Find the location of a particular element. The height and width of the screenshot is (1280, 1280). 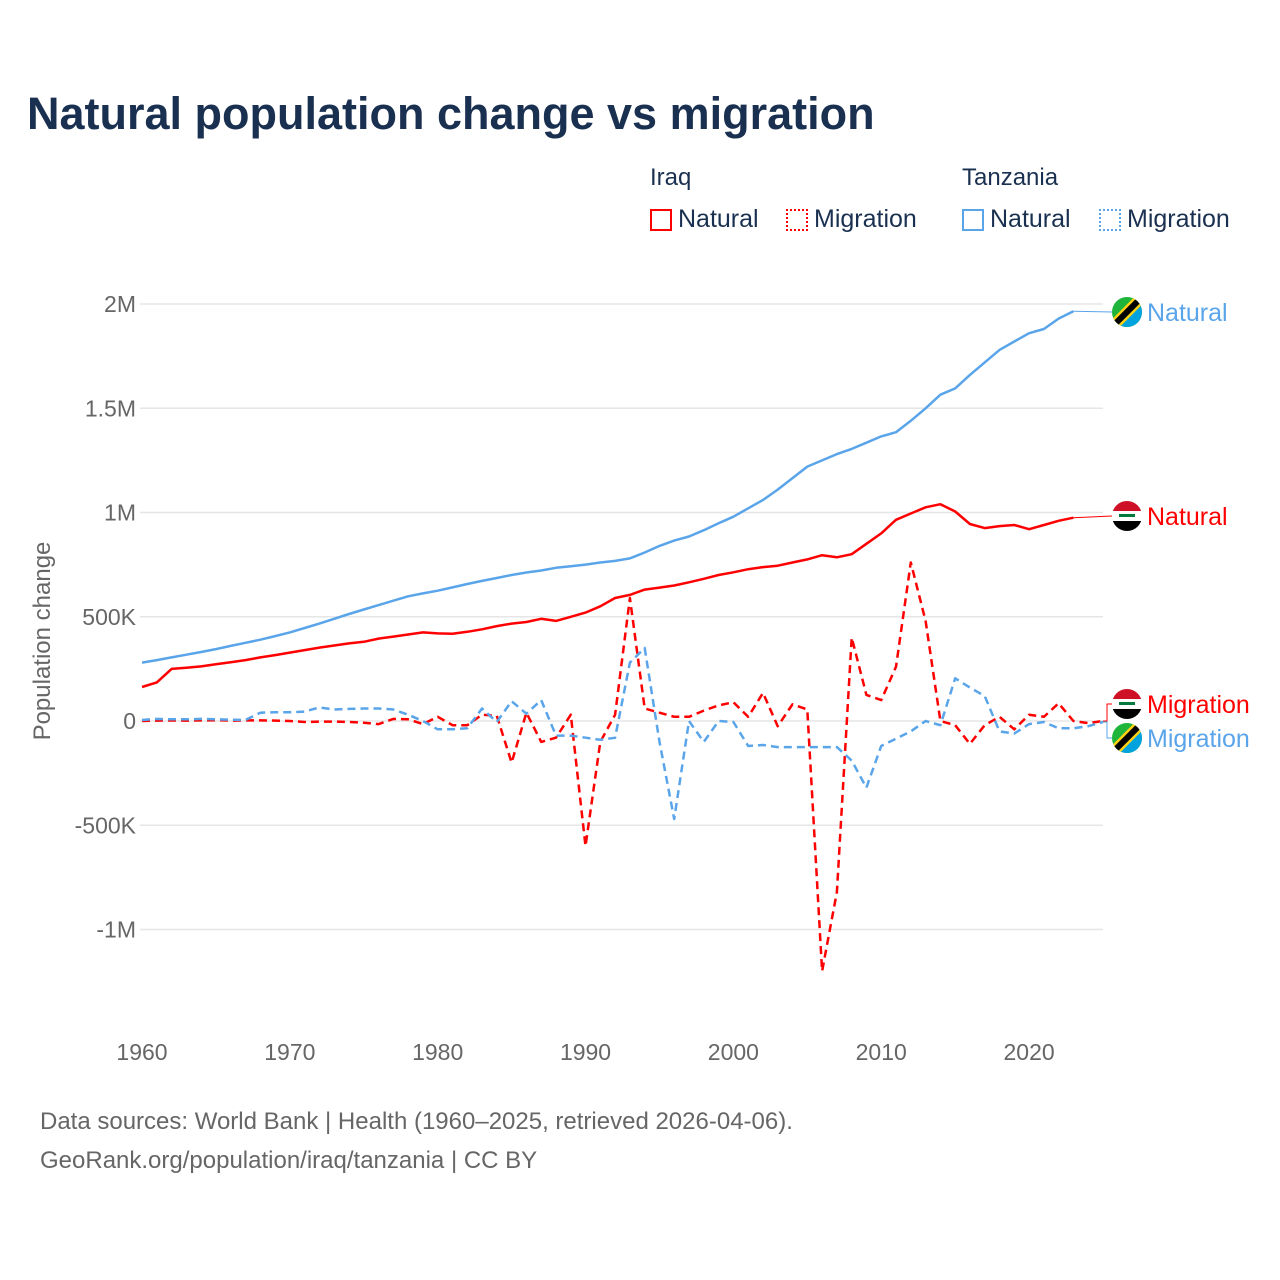

legend-iraq-natural: Natural is located at coordinates (704, 219).